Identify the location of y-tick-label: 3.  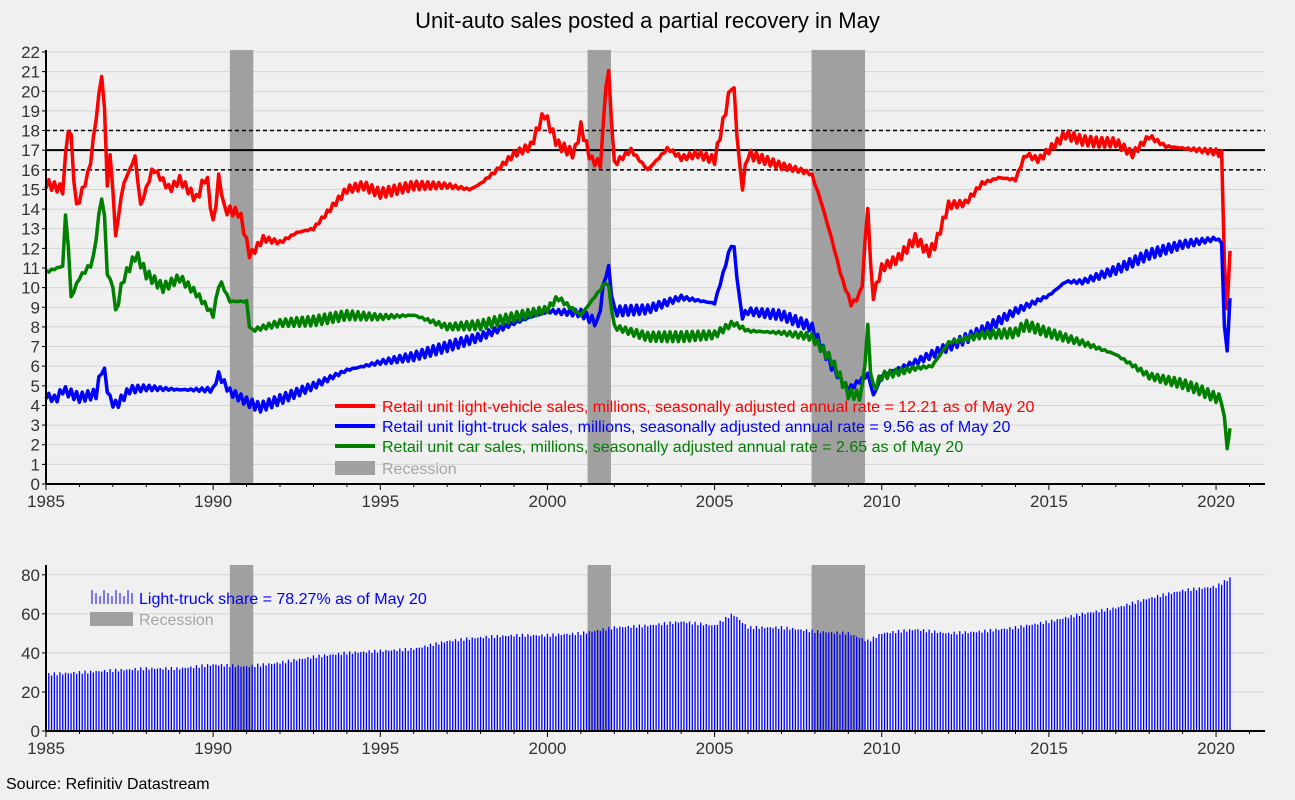
(35, 425).